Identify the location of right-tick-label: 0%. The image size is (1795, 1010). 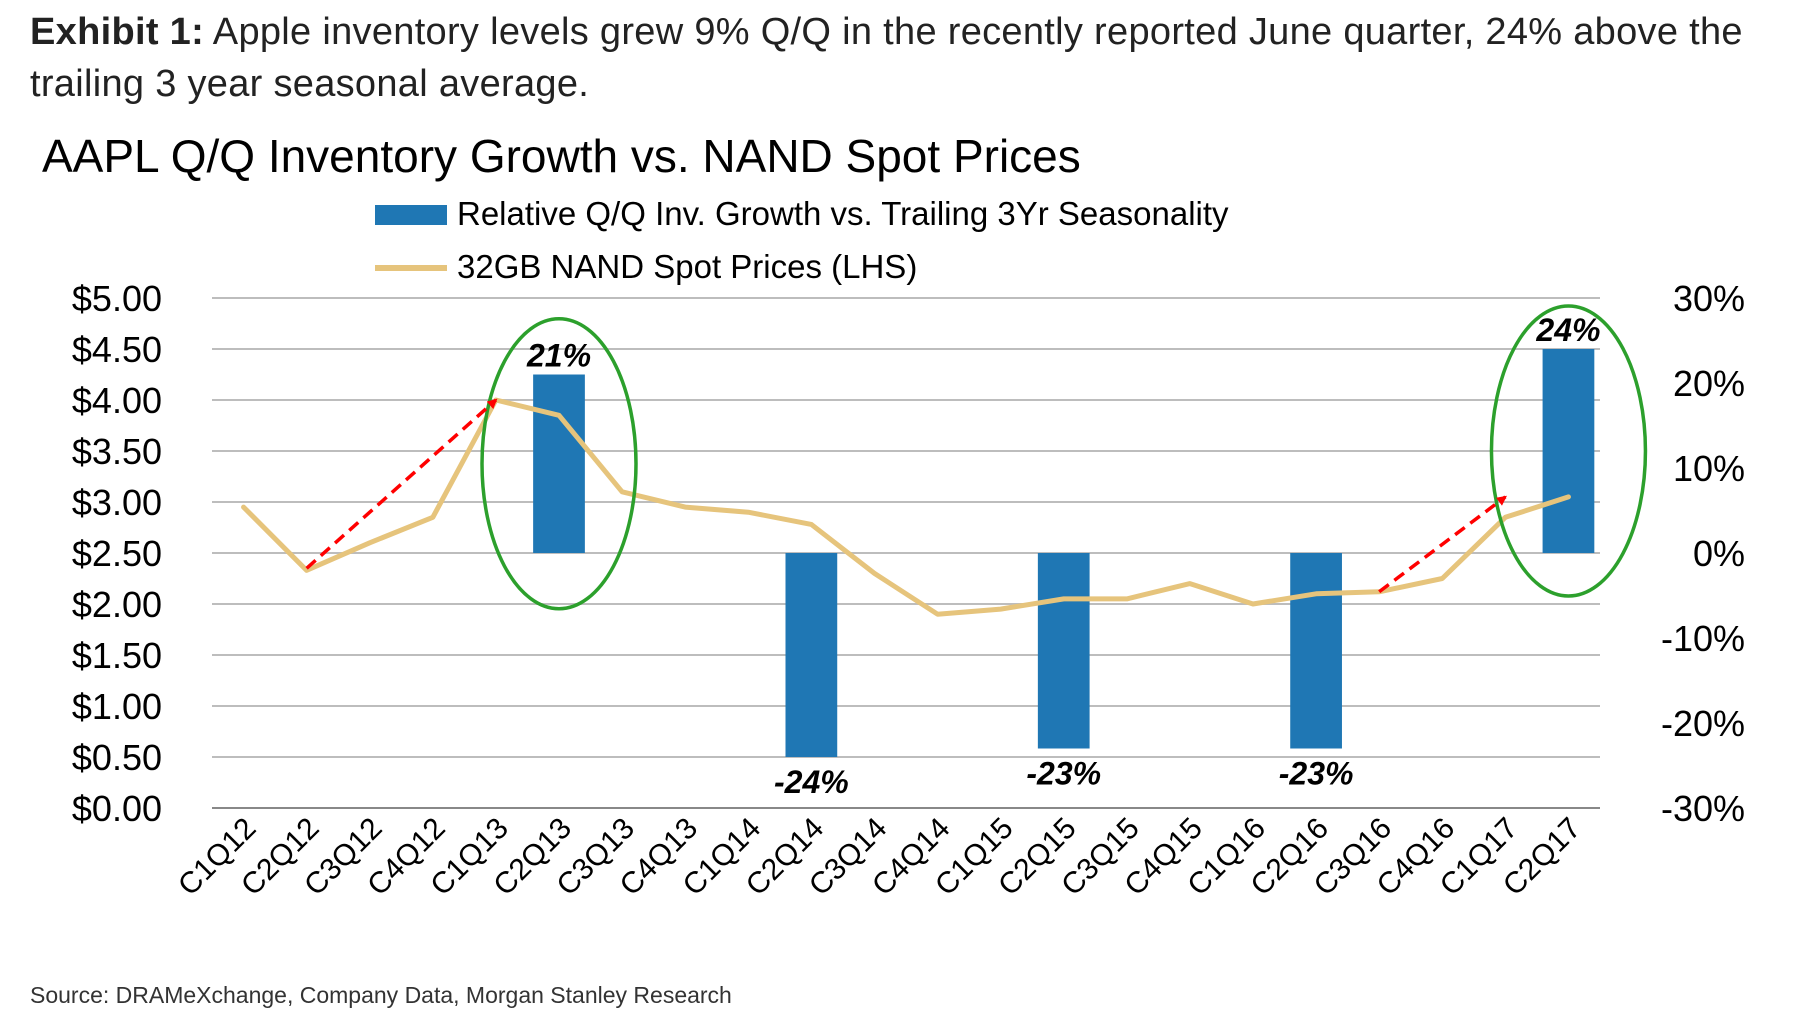
(1719, 553).